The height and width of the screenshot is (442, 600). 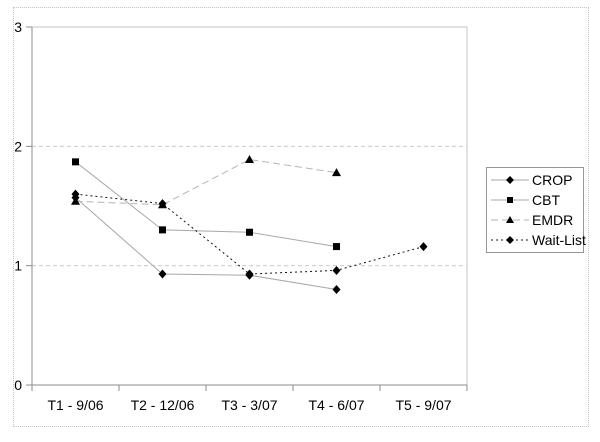 I want to click on y-tick-label: 3, so click(x=18, y=27).